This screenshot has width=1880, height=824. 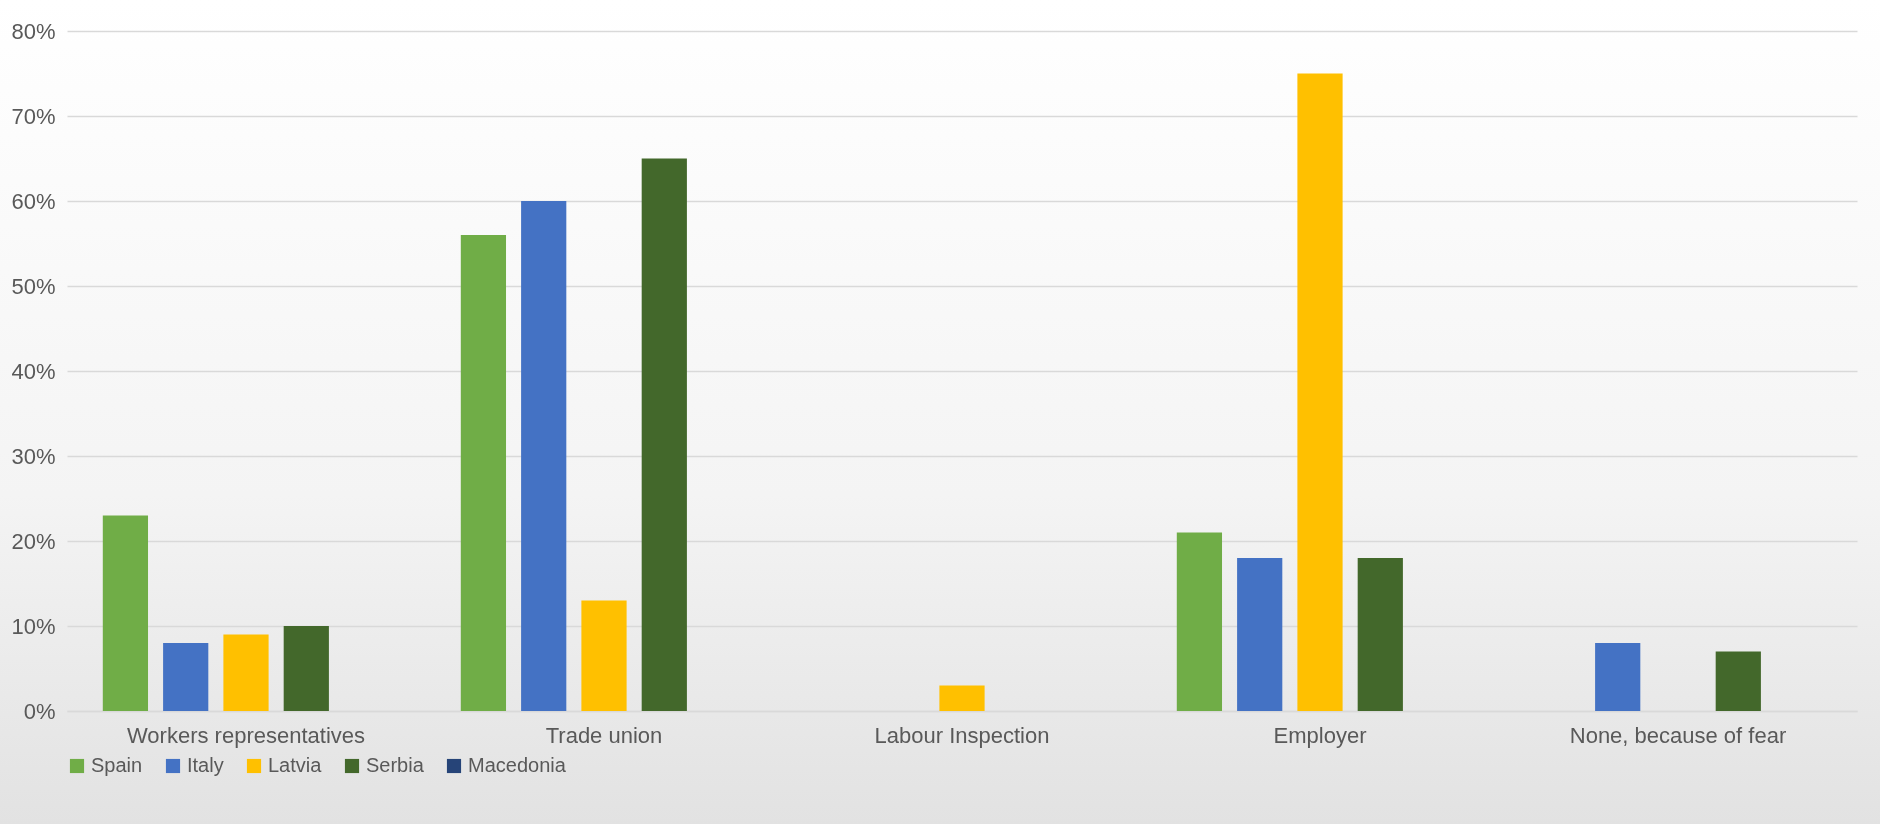 I want to click on legend-label: Serbia, so click(x=395, y=765).